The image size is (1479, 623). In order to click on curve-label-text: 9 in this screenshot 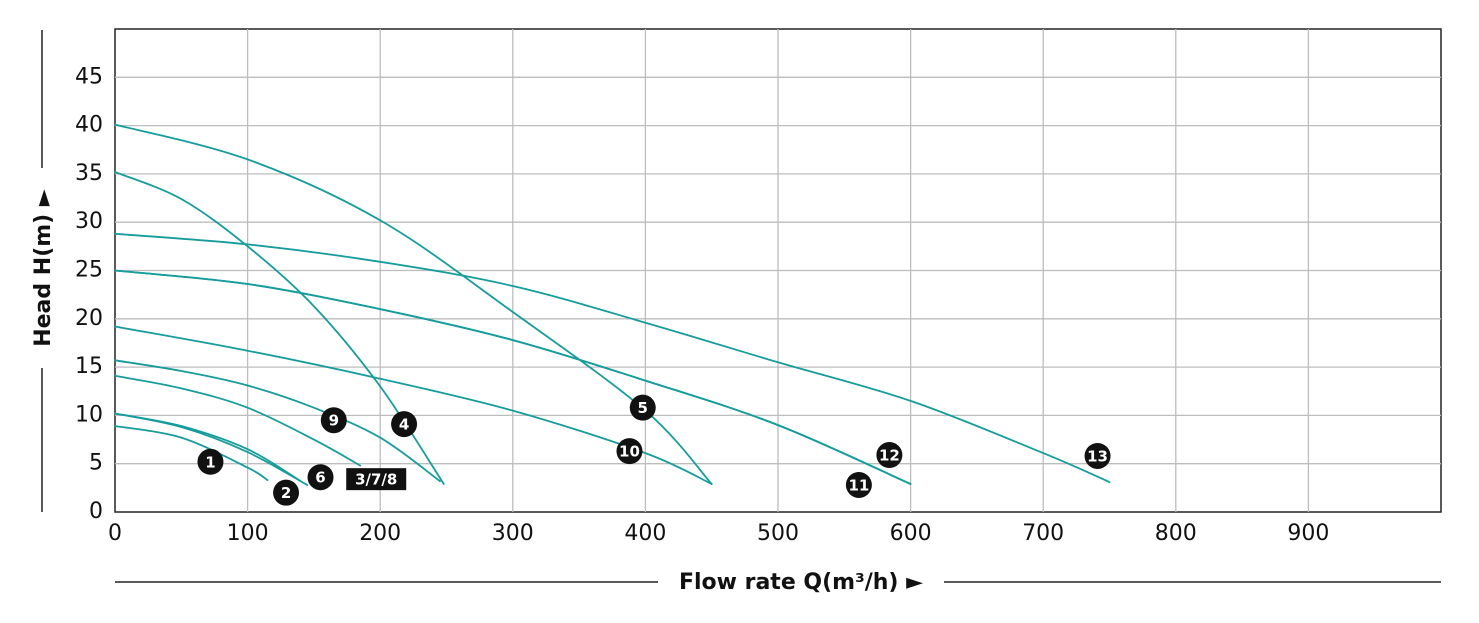, I will do `click(334, 421)`.